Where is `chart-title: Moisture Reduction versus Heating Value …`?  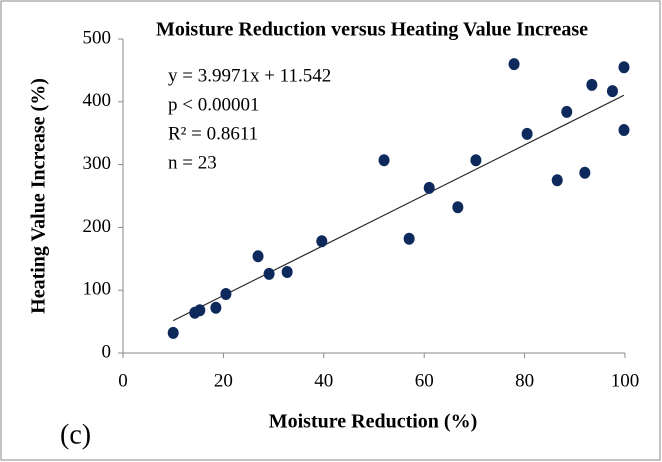
chart-title: Moisture Reduction versus Heating Value … is located at coordinates (372, 30).